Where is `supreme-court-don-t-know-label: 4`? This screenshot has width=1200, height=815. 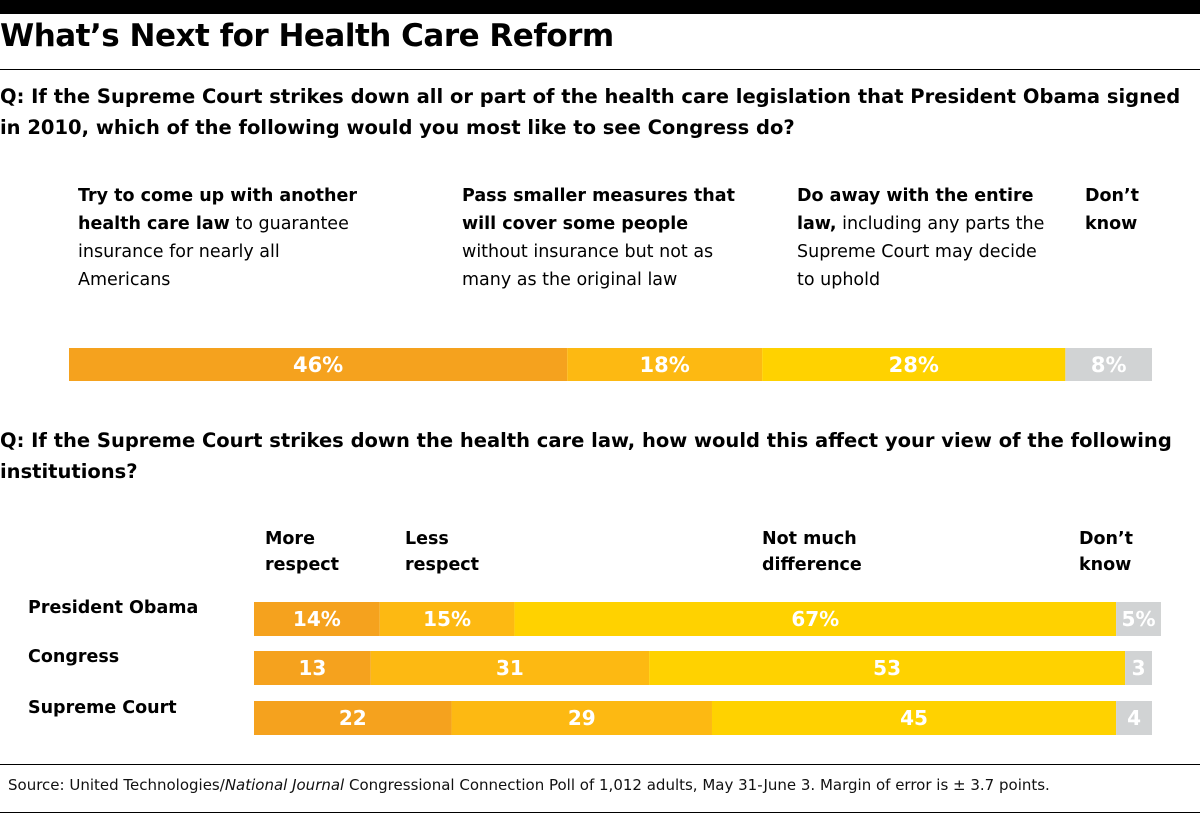 supreme-court-don-t-know-label: 4 is located at coordinates (1134, 718).